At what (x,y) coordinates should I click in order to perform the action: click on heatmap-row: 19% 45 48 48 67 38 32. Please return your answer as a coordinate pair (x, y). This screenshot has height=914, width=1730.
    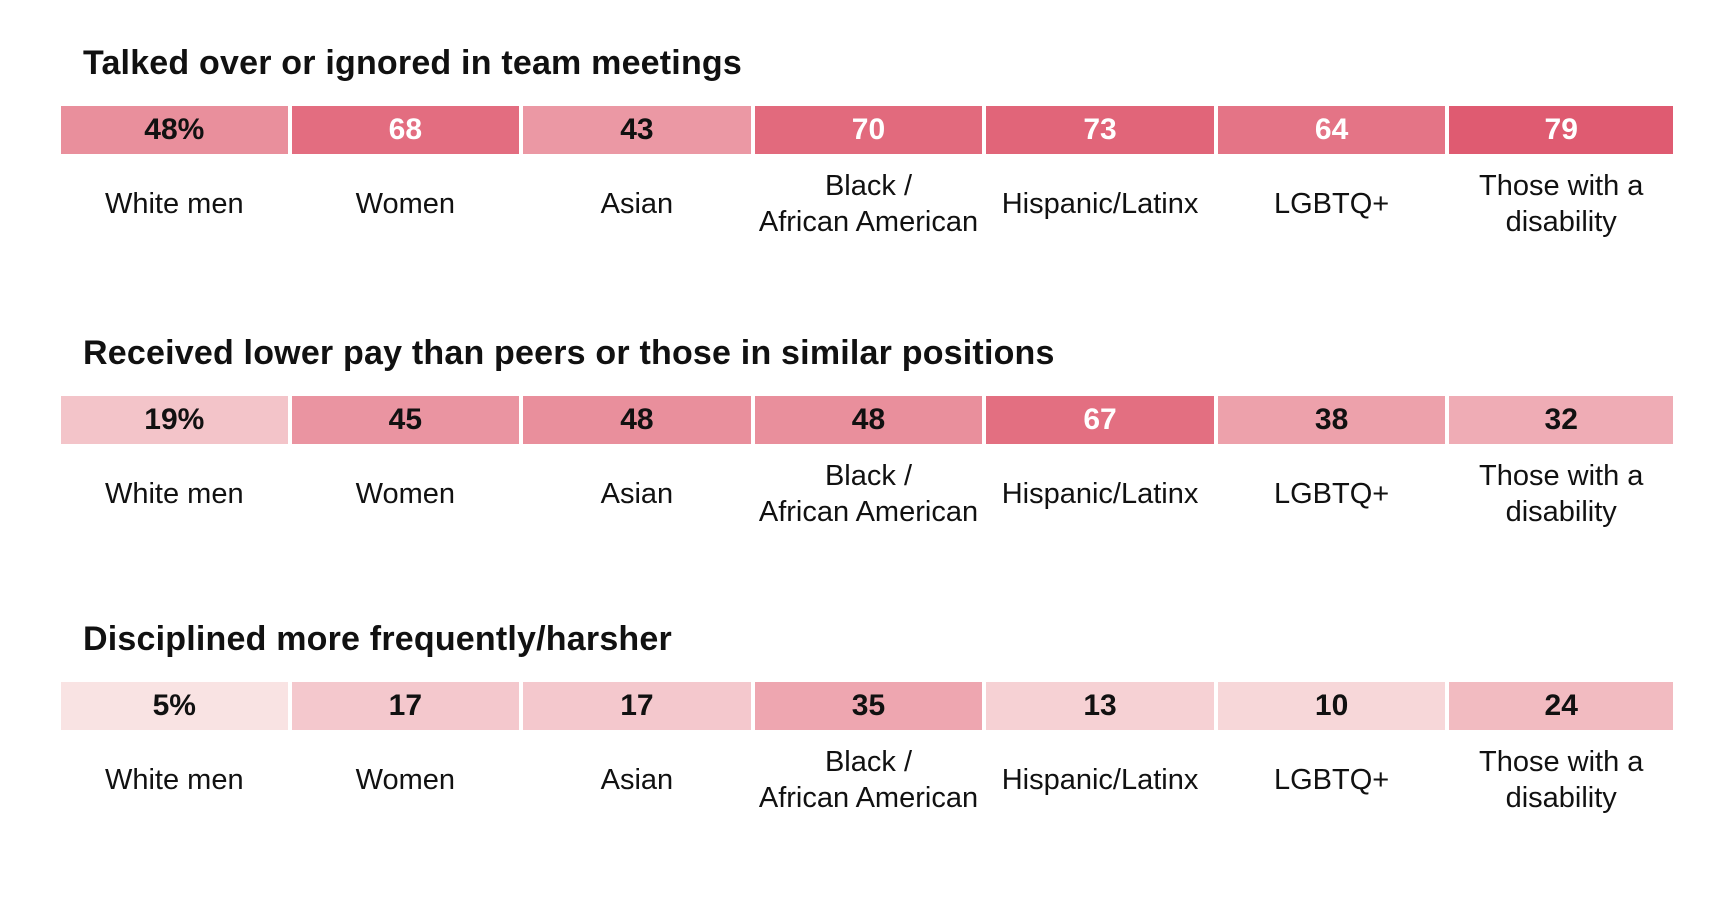
    Looking at the image, I should click on (867, 420).